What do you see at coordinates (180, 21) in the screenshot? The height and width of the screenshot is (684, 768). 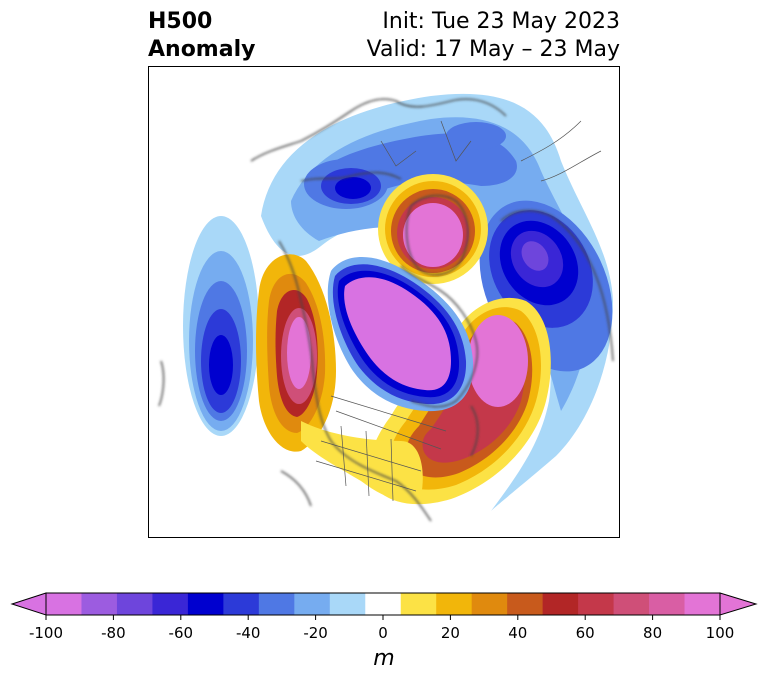 I see `title-line-1: H500` at bounding box center [180, 21].